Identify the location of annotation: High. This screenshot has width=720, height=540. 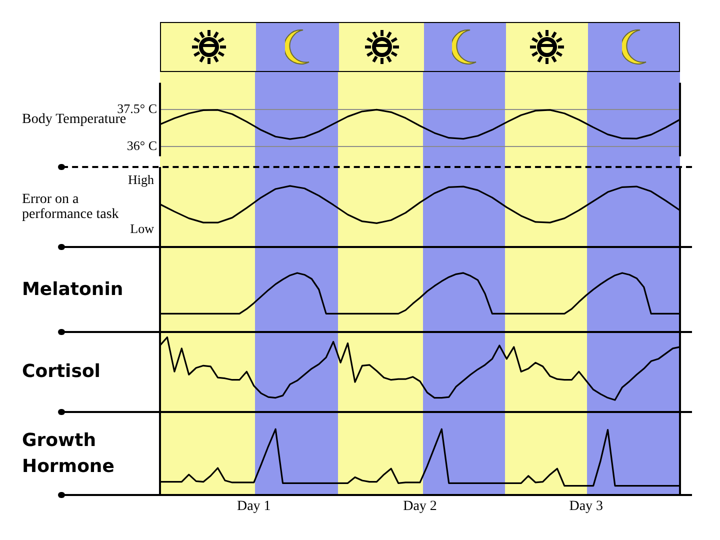
(140, 180).